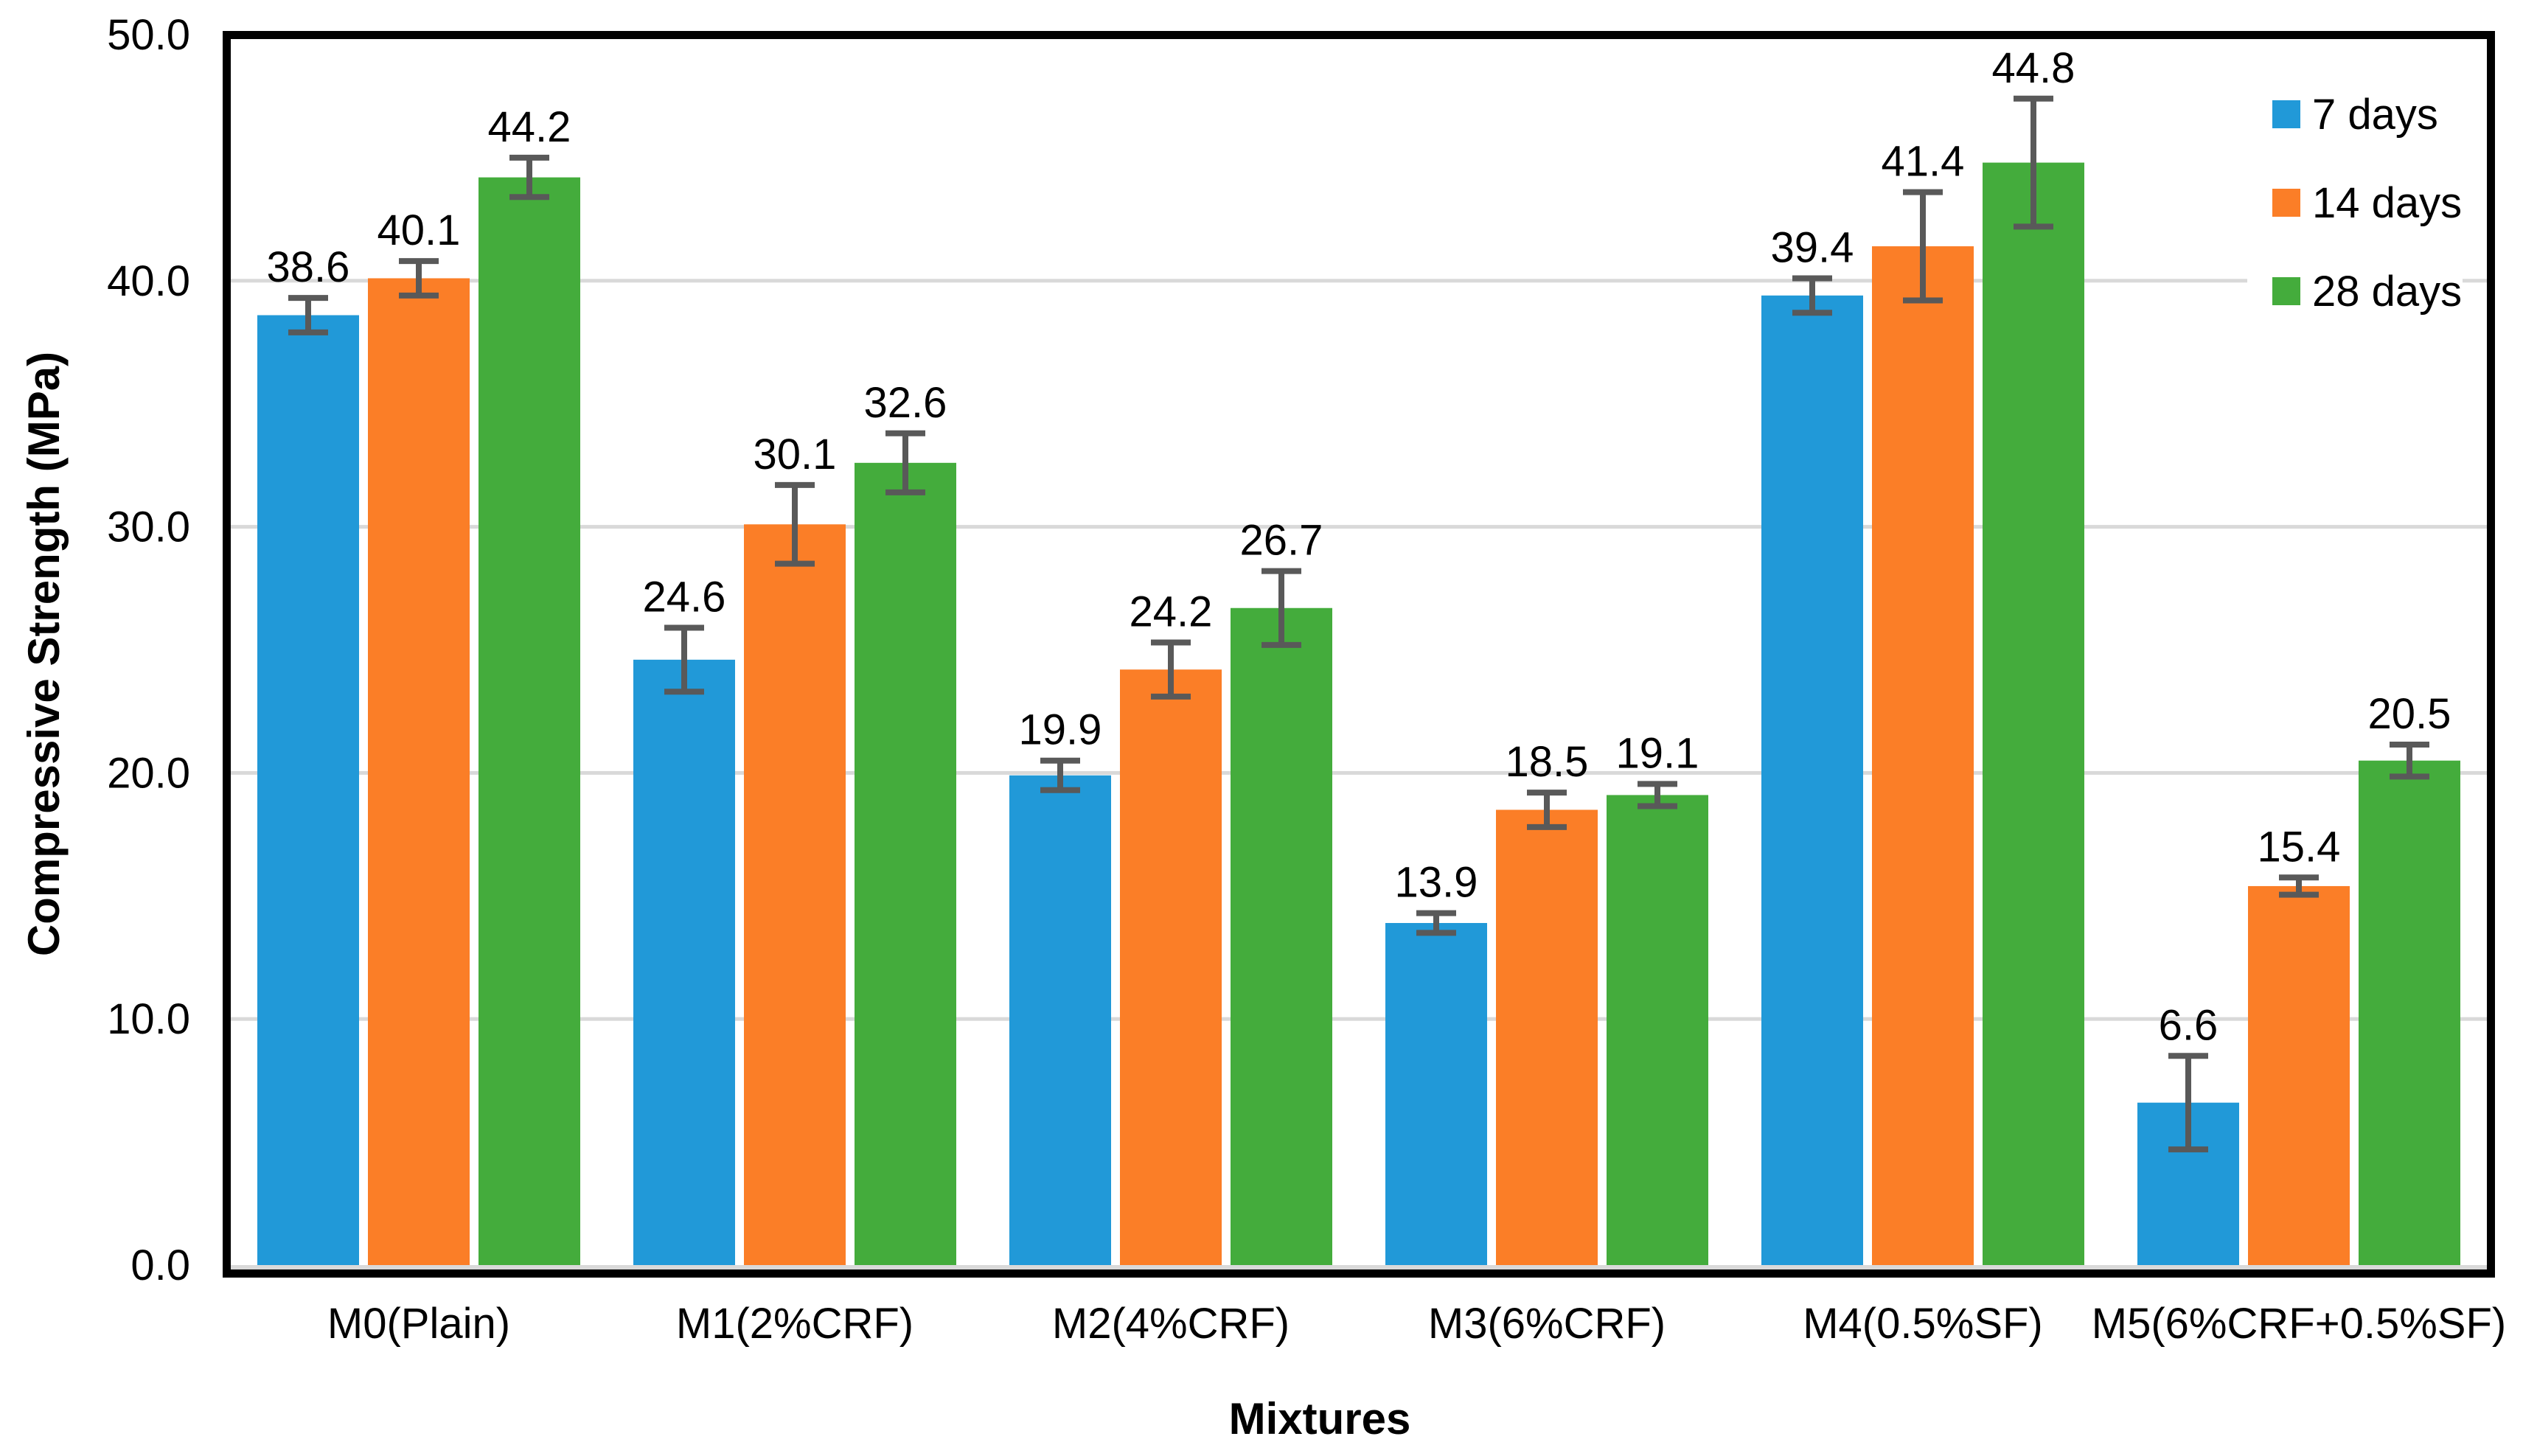  I want to click on border-right, so click(2491, 654).